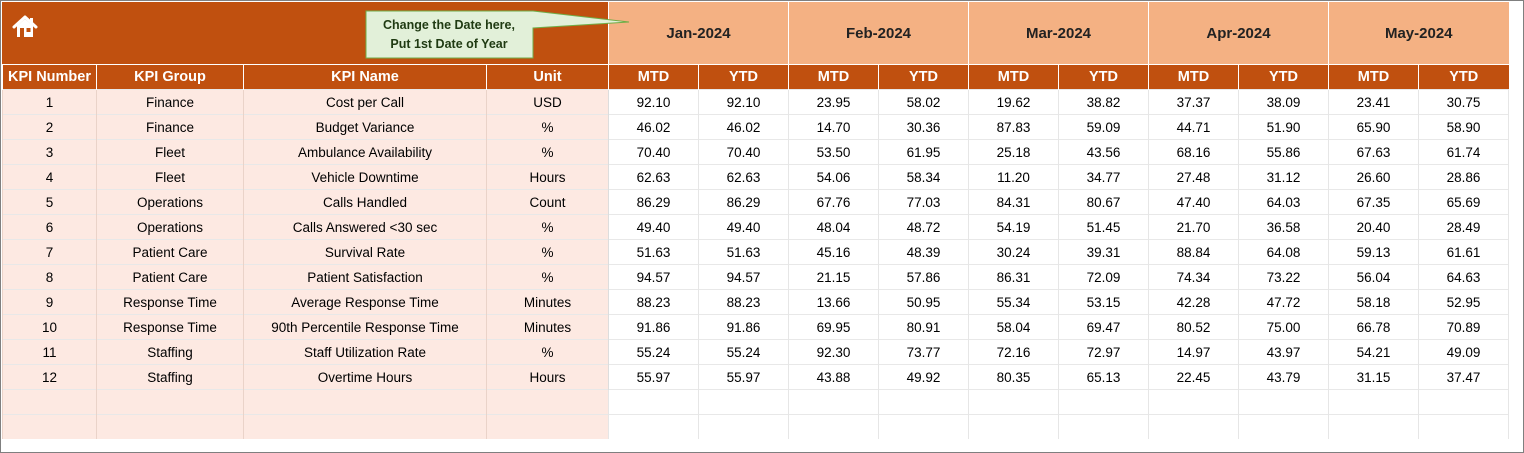 This screenshot has height=453, width=1524. I want to click on mtd-value-cell: 62.63, so click(653, 177).